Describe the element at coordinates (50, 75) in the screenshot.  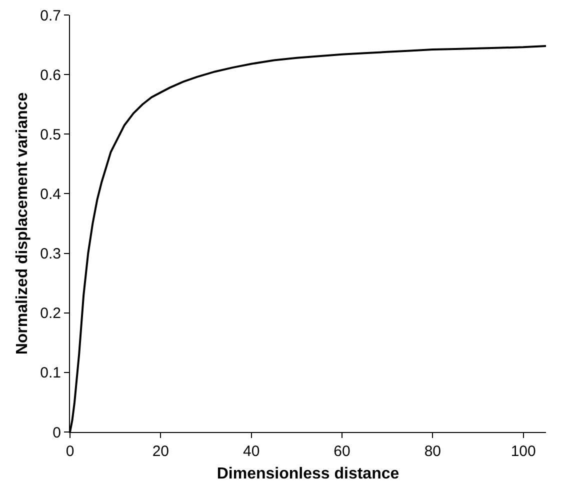
I see `y-tick-label: 0.6` at that location.